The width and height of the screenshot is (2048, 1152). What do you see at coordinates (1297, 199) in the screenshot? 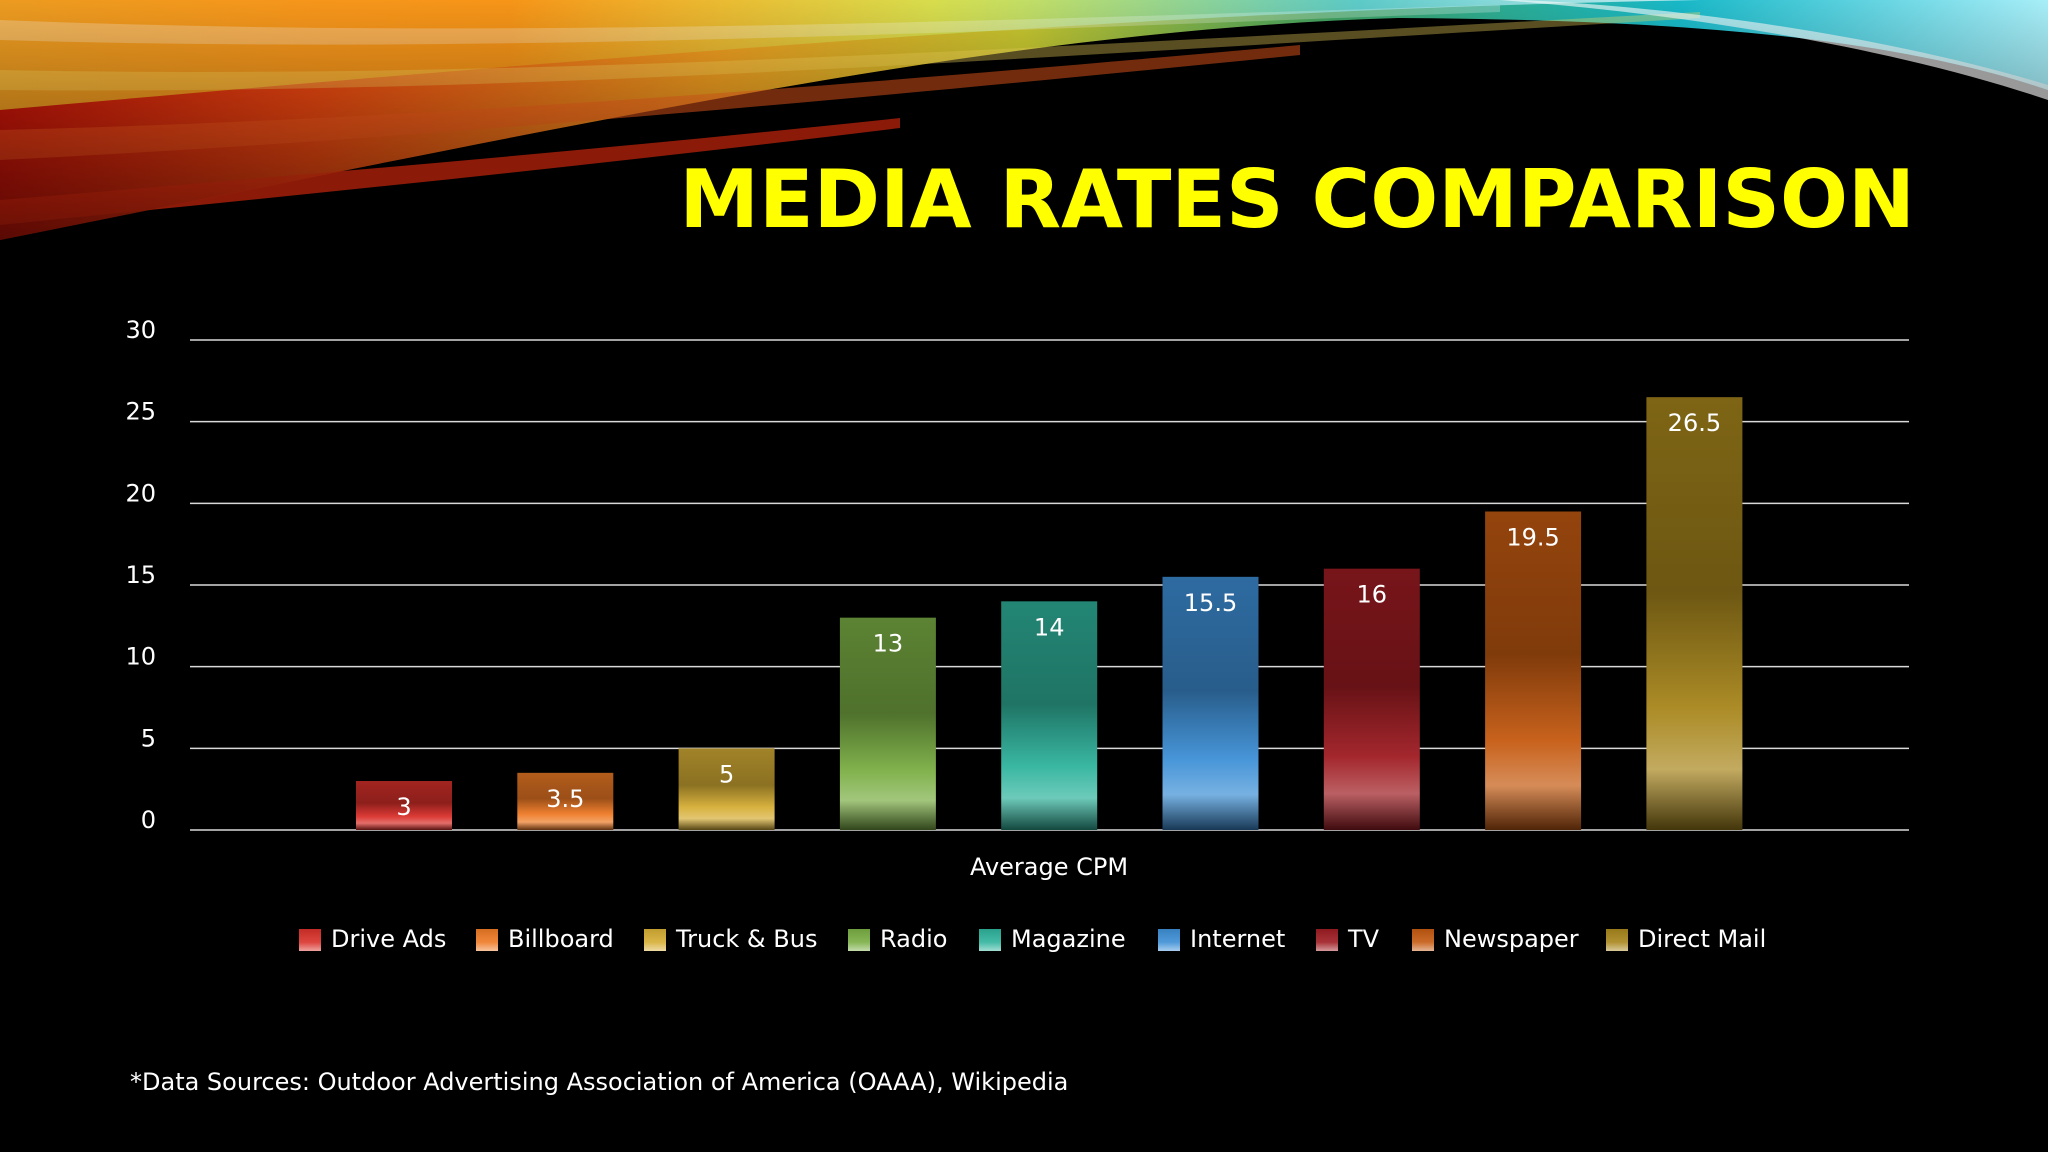
I see `slide-title: MEDIA RATES COMPARISON` at bounding box center [1297, 199].